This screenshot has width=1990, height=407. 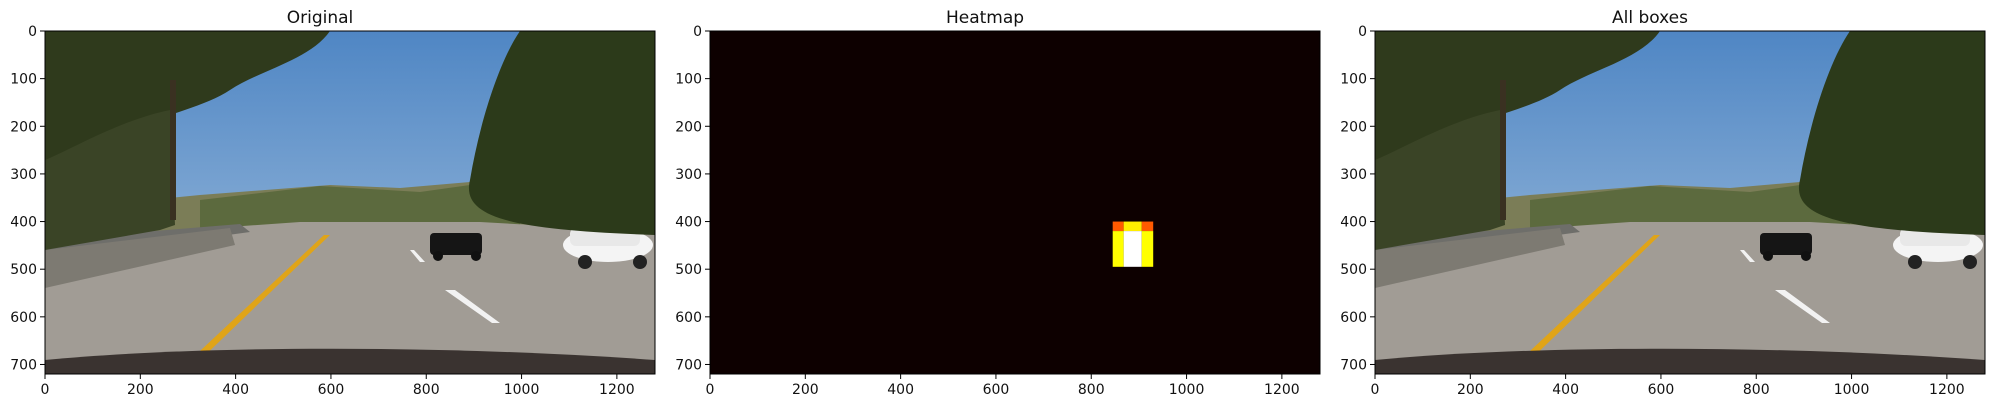 I want to click on panel-title: Heatmap, so click(x=985, y=18).